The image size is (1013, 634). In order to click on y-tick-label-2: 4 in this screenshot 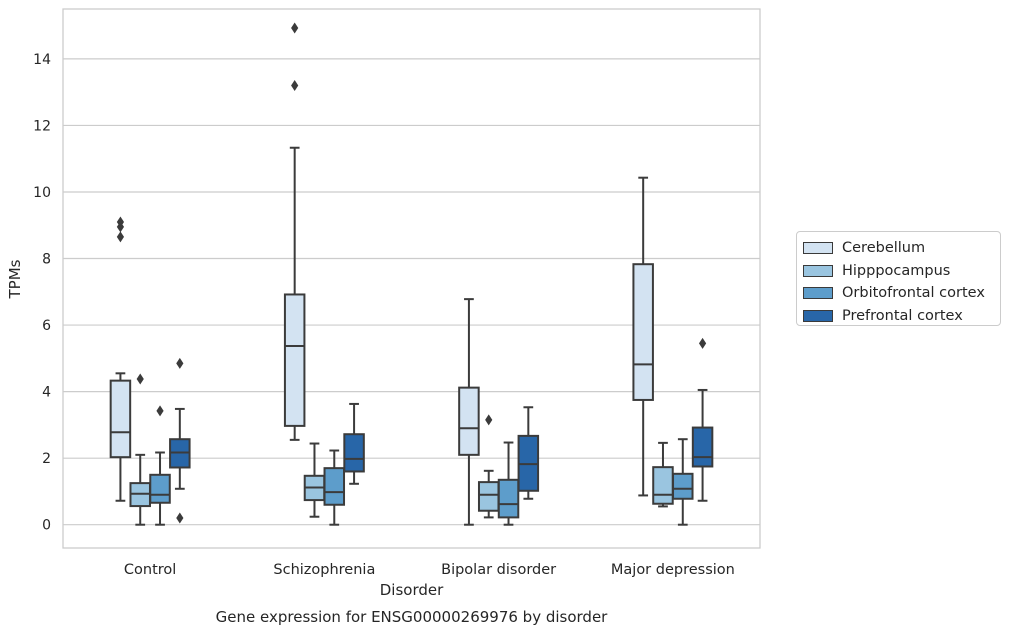, I will do `click(46, 393)`.